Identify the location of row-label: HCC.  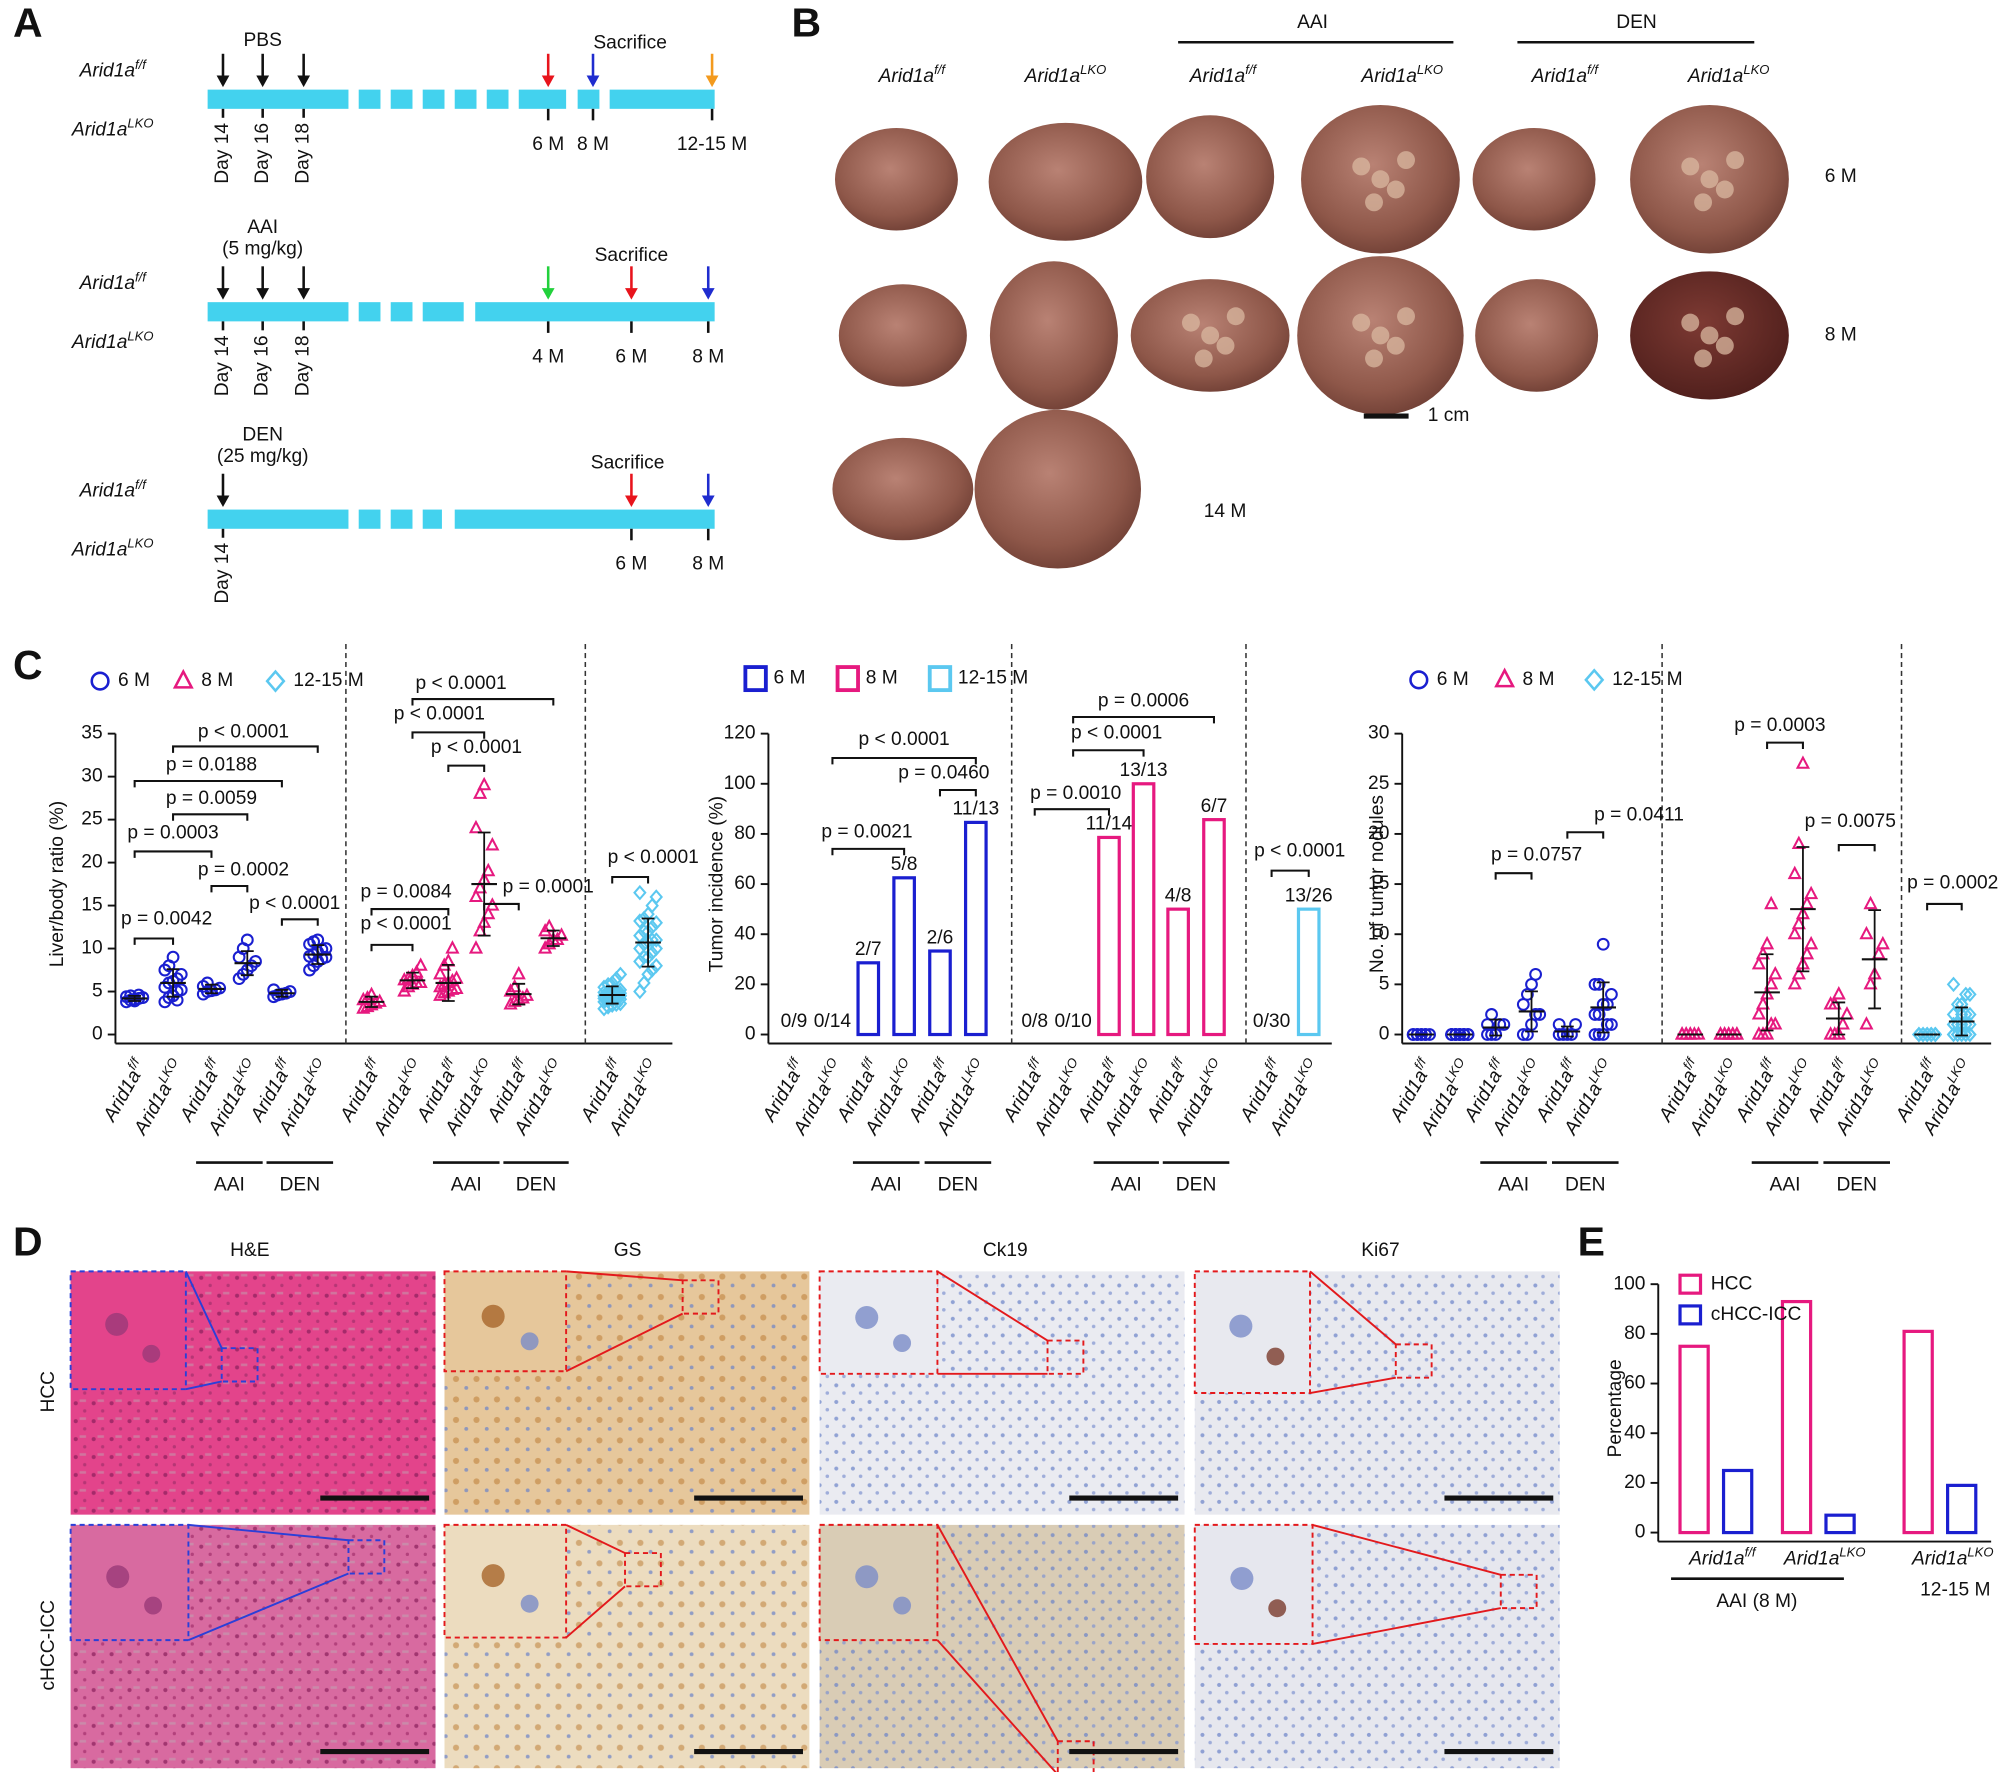
(48, 1392).